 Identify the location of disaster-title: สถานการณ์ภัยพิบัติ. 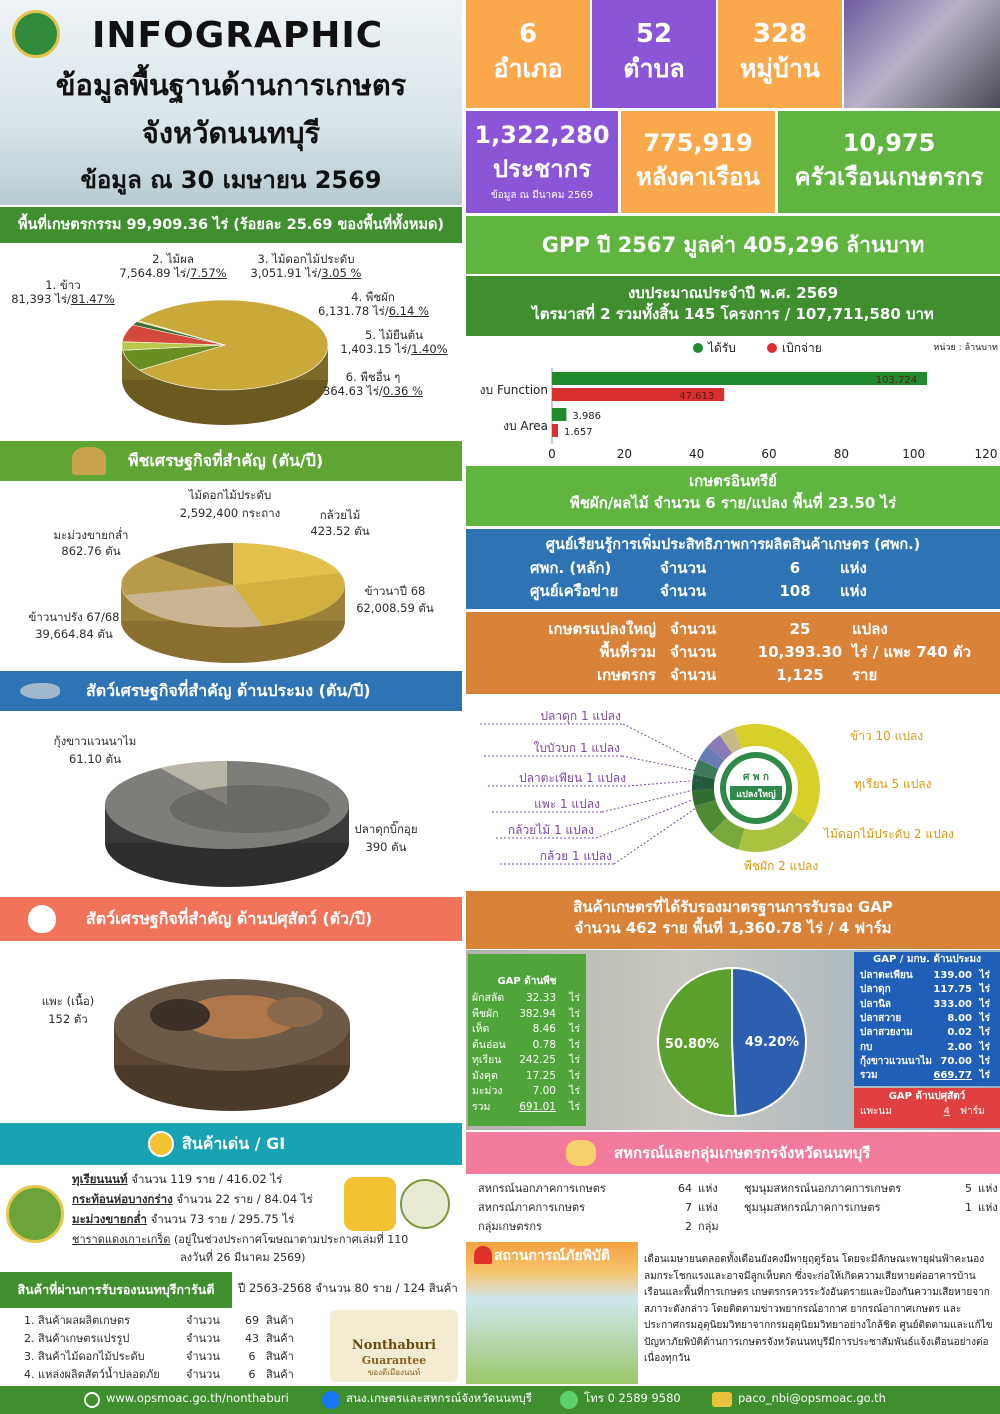
(552, 1256).